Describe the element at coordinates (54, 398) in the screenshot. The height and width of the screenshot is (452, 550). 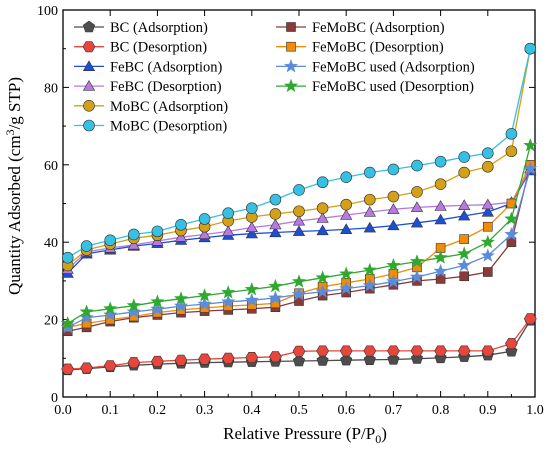
I see `y-tick-label-0: 0` at that location.